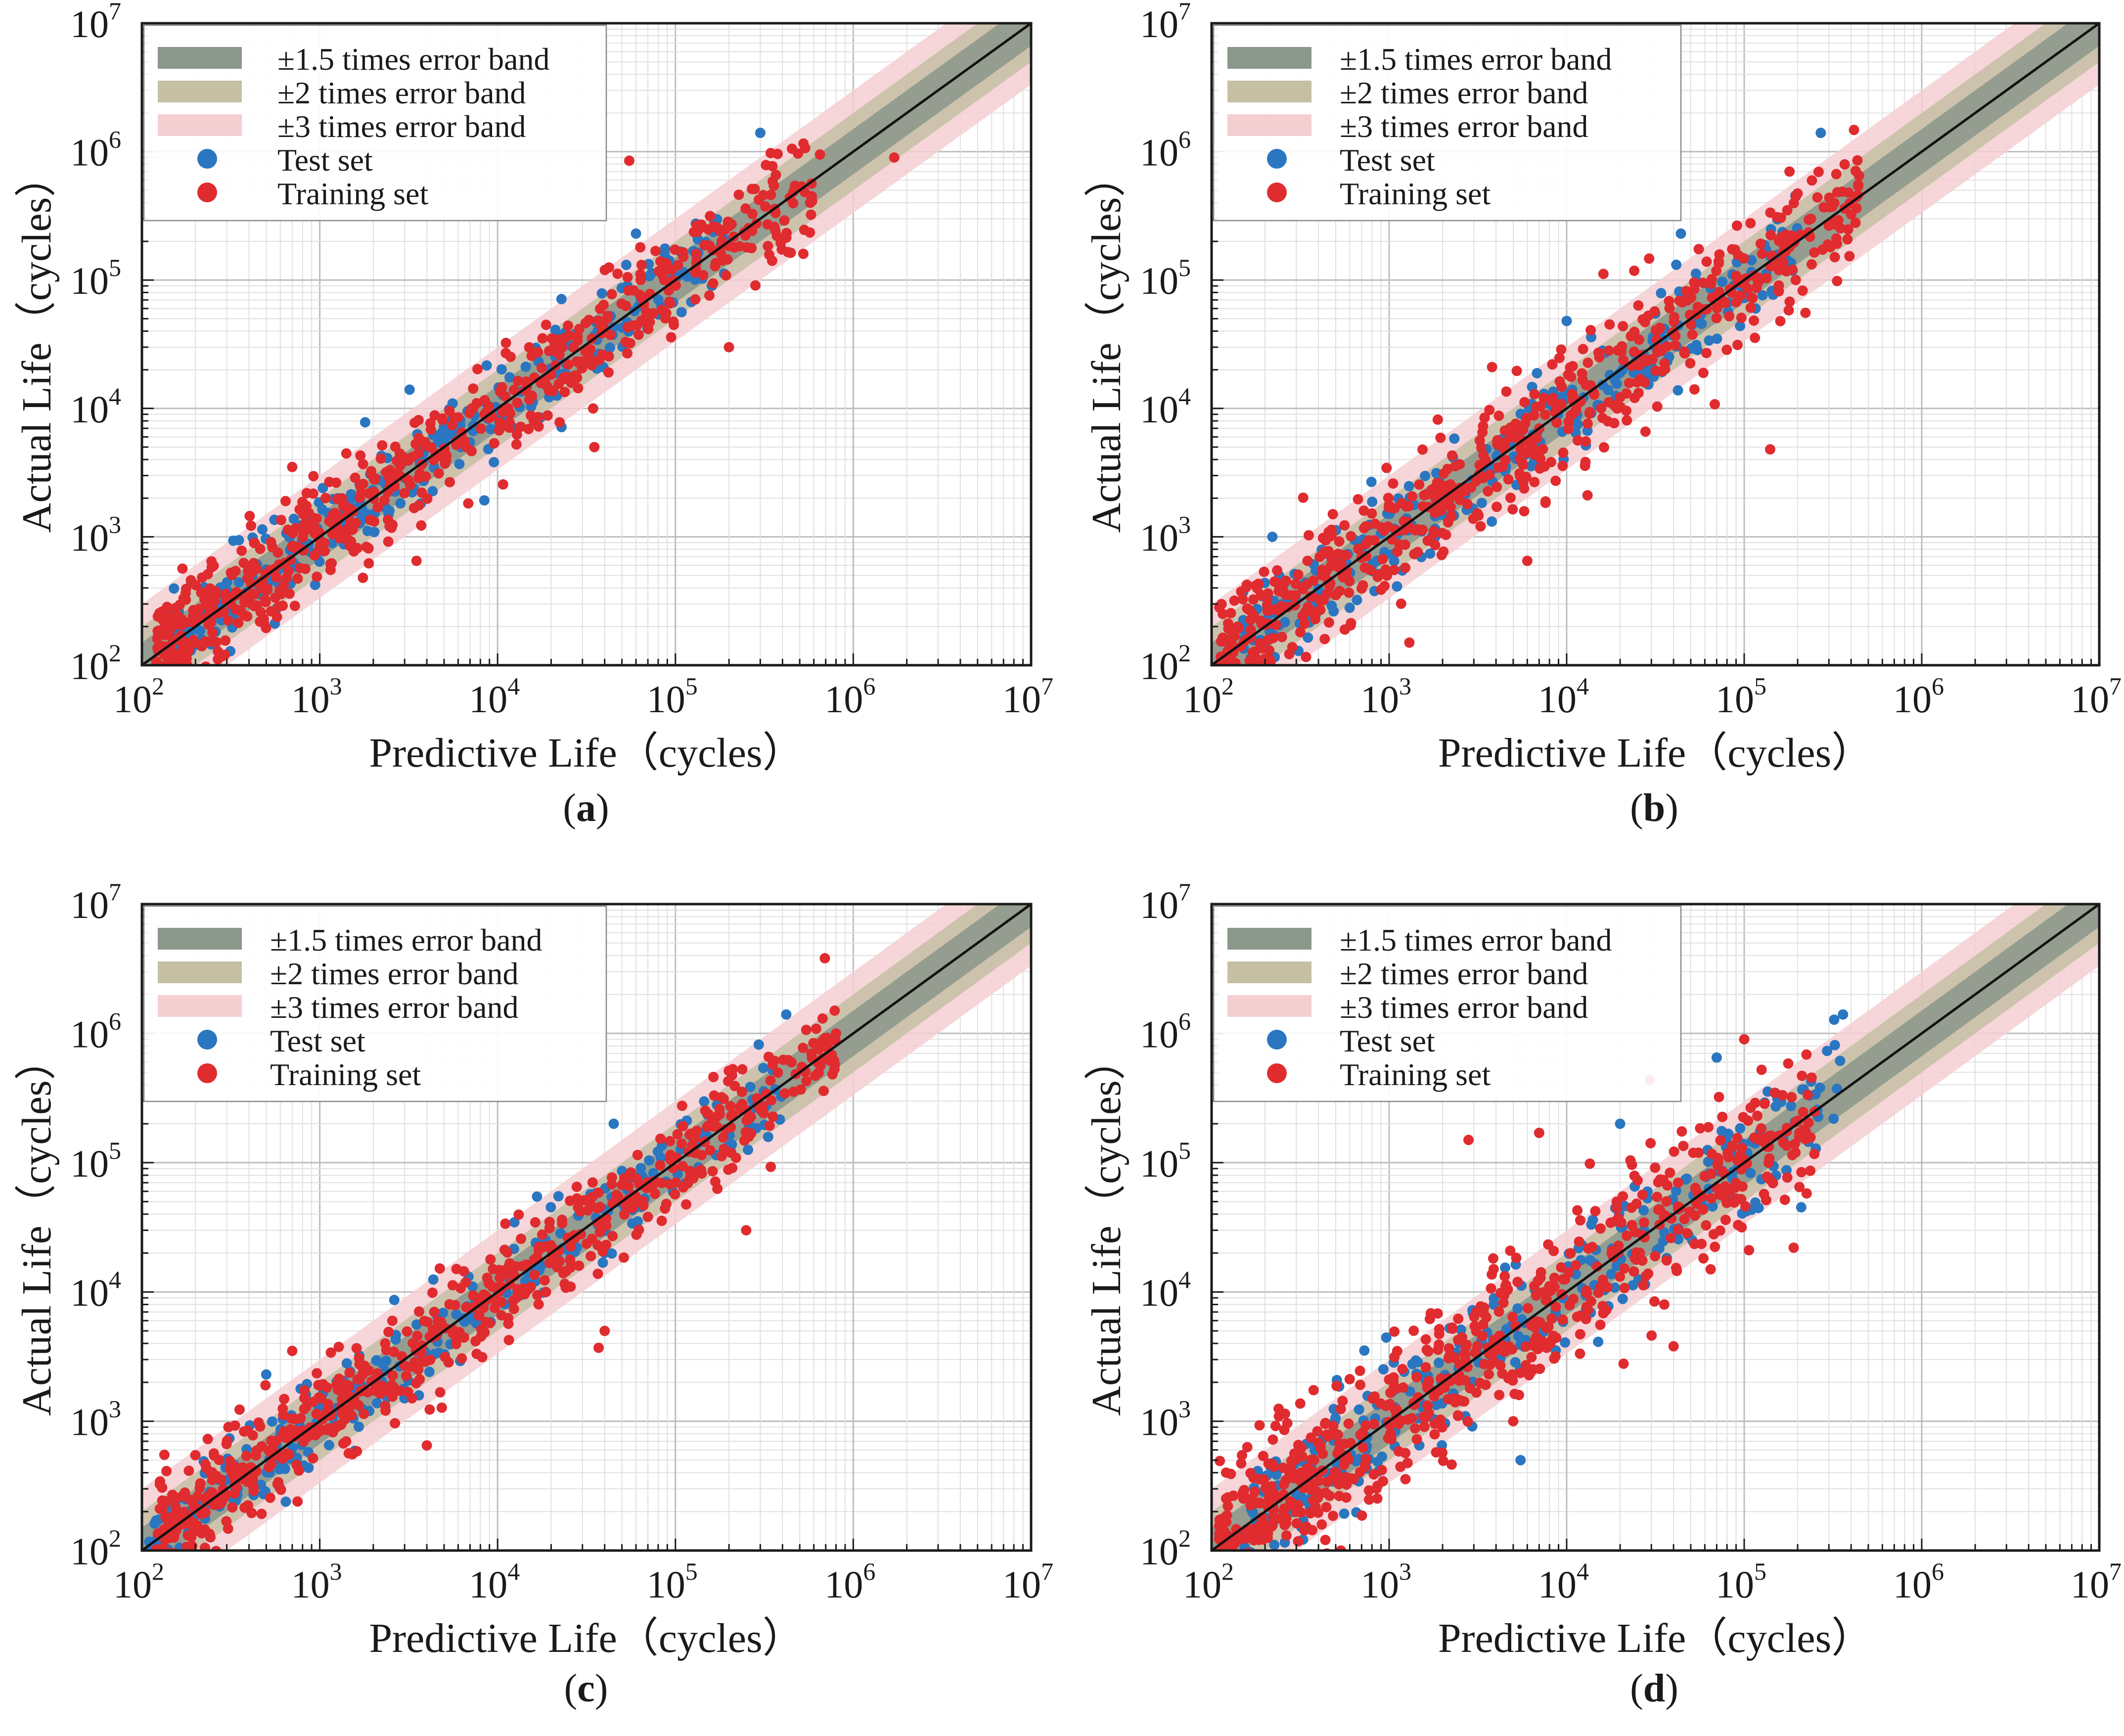 The width and height of the screenshot is (2124, 1736). I want to click on x-tick-label: 107, so click(1027, 696).